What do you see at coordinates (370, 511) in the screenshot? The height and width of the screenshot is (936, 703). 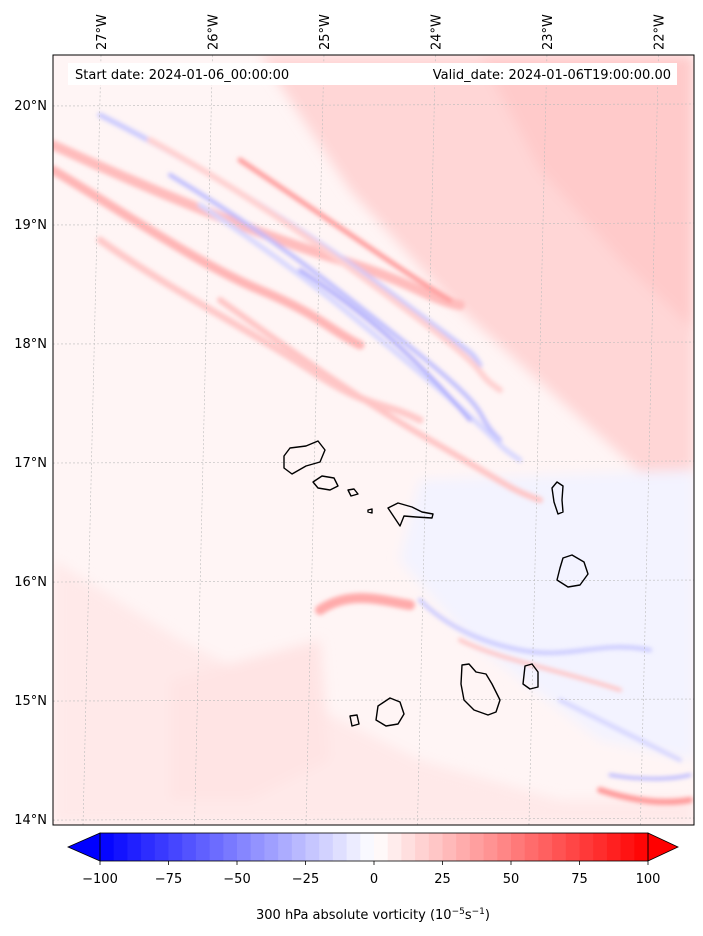 I see `island-sao-nicolau-west` at bounding box center [370, 511].